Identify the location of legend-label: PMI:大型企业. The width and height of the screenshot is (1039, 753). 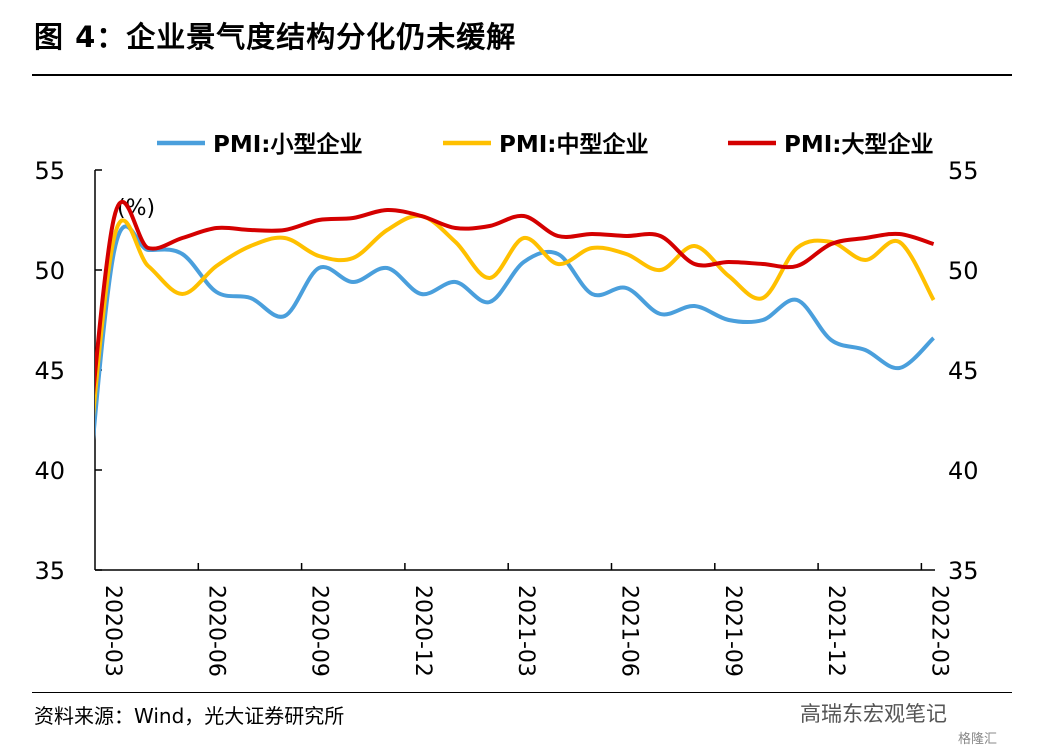
(859, 144).